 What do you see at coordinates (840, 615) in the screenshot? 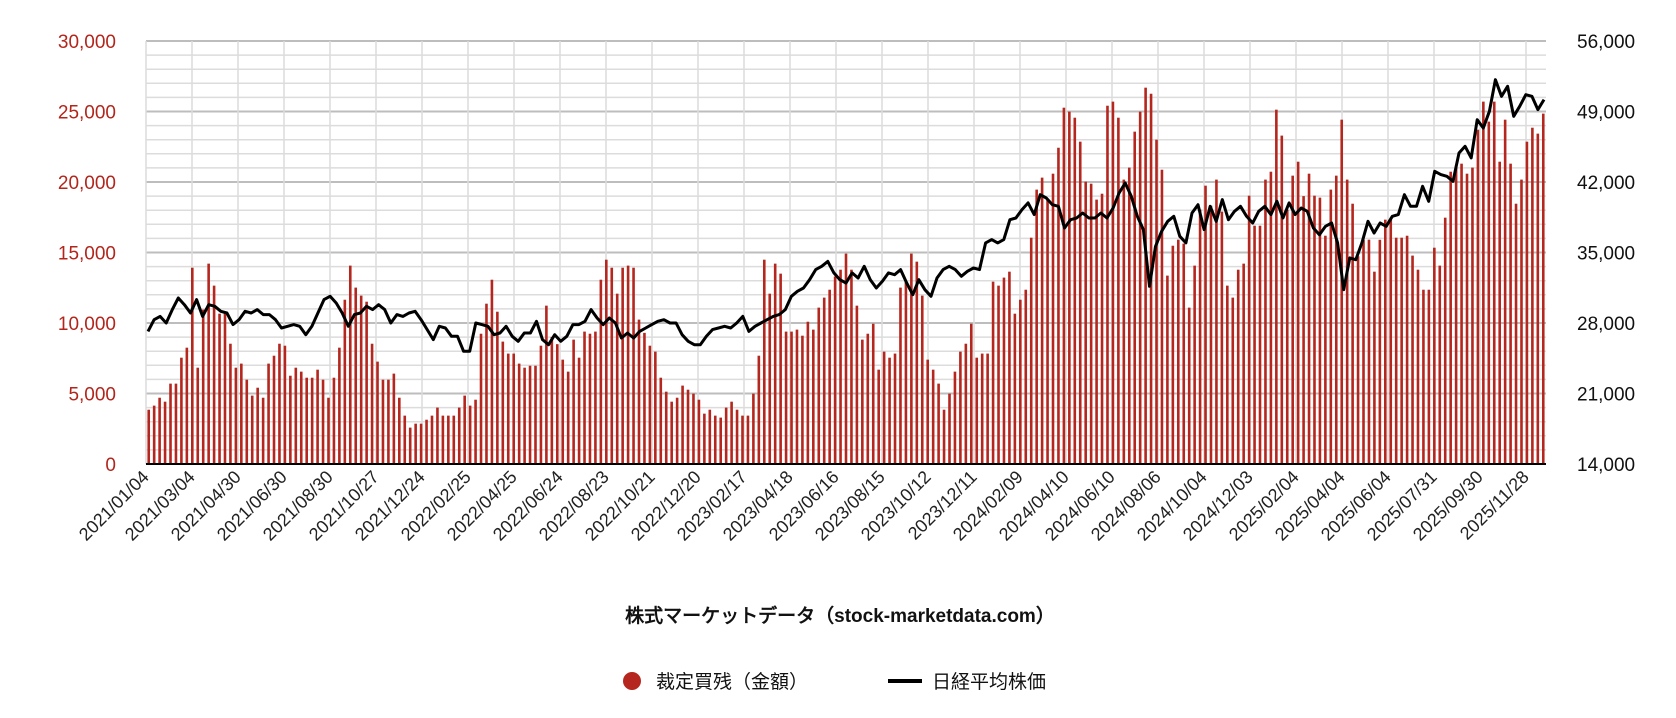
I see `chart-title: 株式マーケットデータ（stock-marketdata.com）` at bounding box center [840, 615].